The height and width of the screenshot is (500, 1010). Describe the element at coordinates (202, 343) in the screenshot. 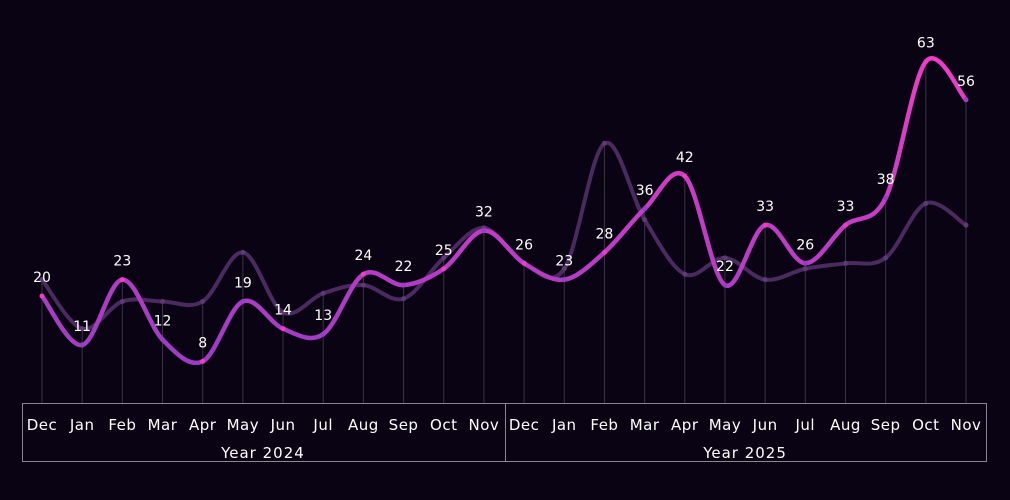

I see `data-label: 8` at that location.